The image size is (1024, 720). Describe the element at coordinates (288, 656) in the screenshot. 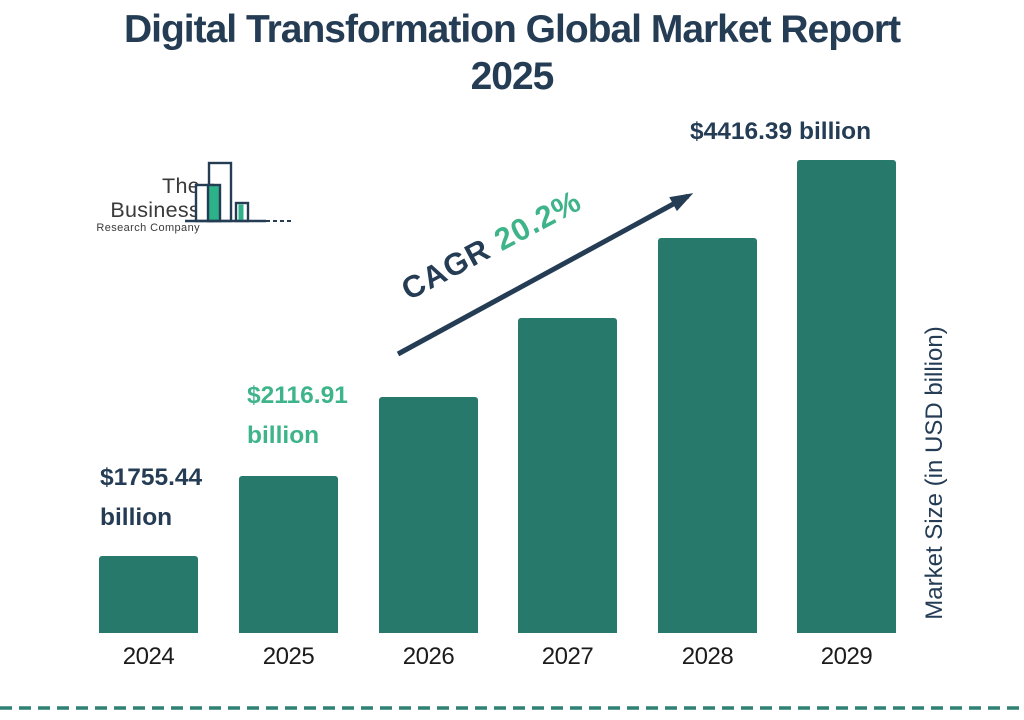

I see `x-axis-label-2025: 2025` at that location.